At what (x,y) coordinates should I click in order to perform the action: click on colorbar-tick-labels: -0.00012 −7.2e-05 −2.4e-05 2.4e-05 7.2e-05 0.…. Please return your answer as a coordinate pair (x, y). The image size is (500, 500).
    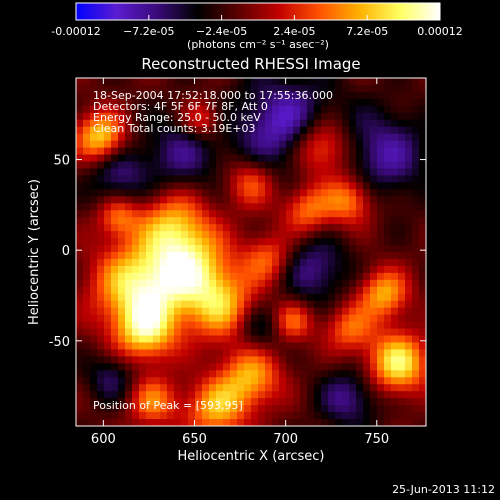
    Looking at the image, I should click on (256, 31).